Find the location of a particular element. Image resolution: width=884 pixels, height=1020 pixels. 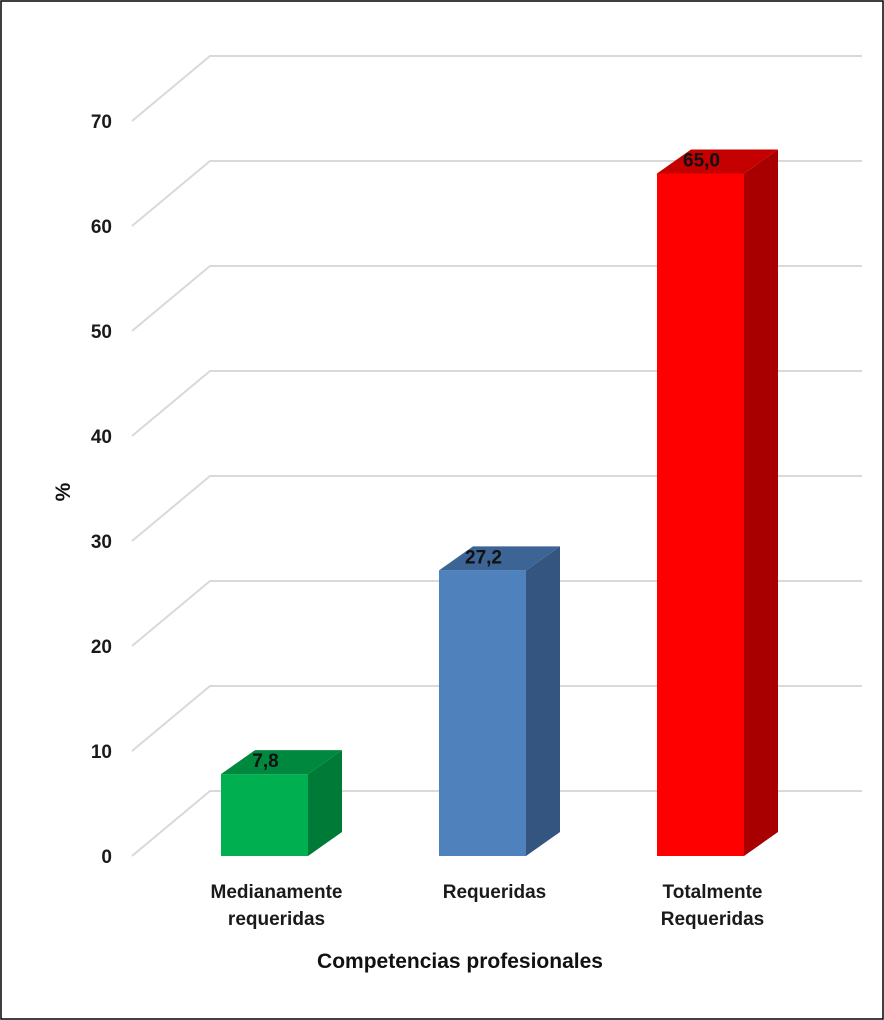

y-tick-label: 0 is located at coordinates (106, 857).